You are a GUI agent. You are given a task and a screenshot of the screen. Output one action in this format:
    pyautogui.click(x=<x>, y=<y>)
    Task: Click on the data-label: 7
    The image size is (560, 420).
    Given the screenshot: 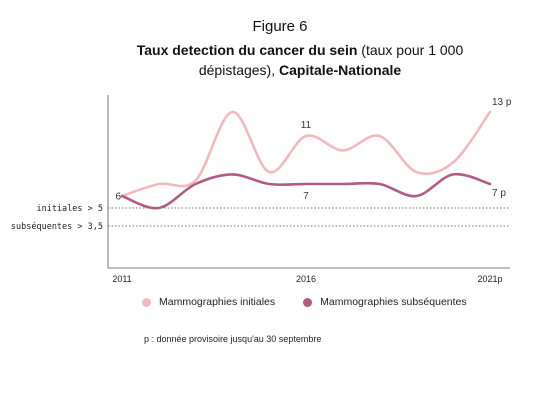 What is the action you would take?
    pyautogui.click(x=306, y=196)
    